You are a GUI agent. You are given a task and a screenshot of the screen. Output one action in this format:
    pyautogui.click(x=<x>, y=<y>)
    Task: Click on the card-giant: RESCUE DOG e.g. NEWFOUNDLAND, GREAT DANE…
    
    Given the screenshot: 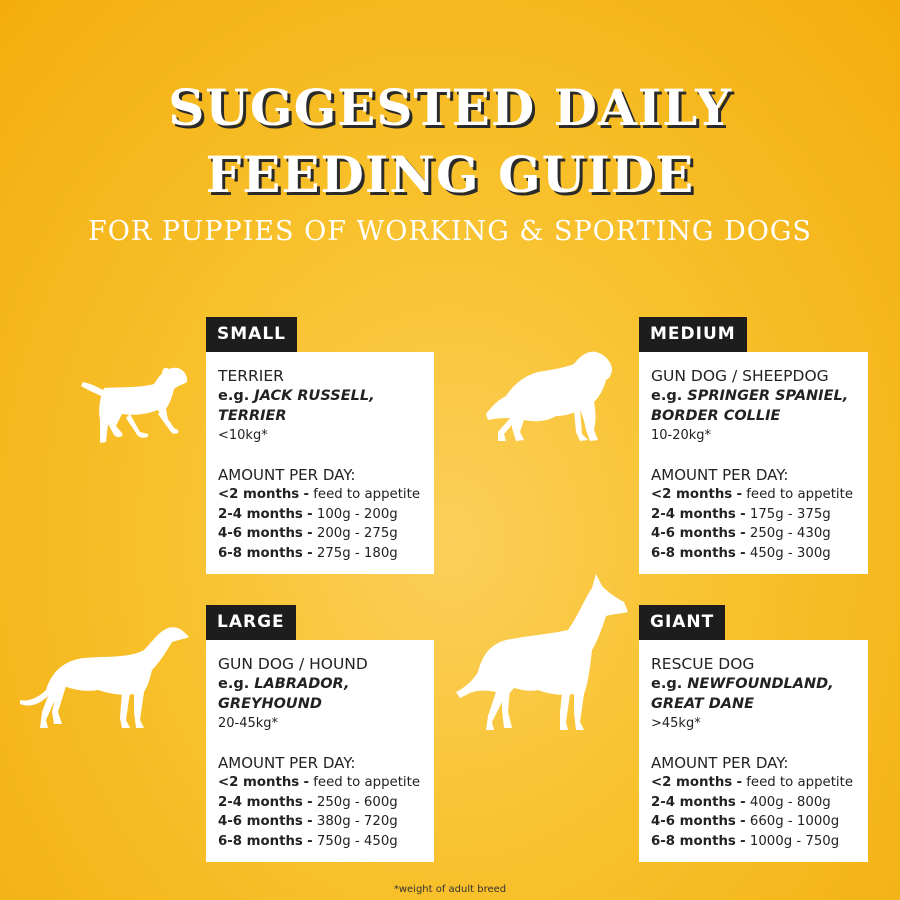 What is the action you would take?
    pyautogui.click(x=753, y=751)
    